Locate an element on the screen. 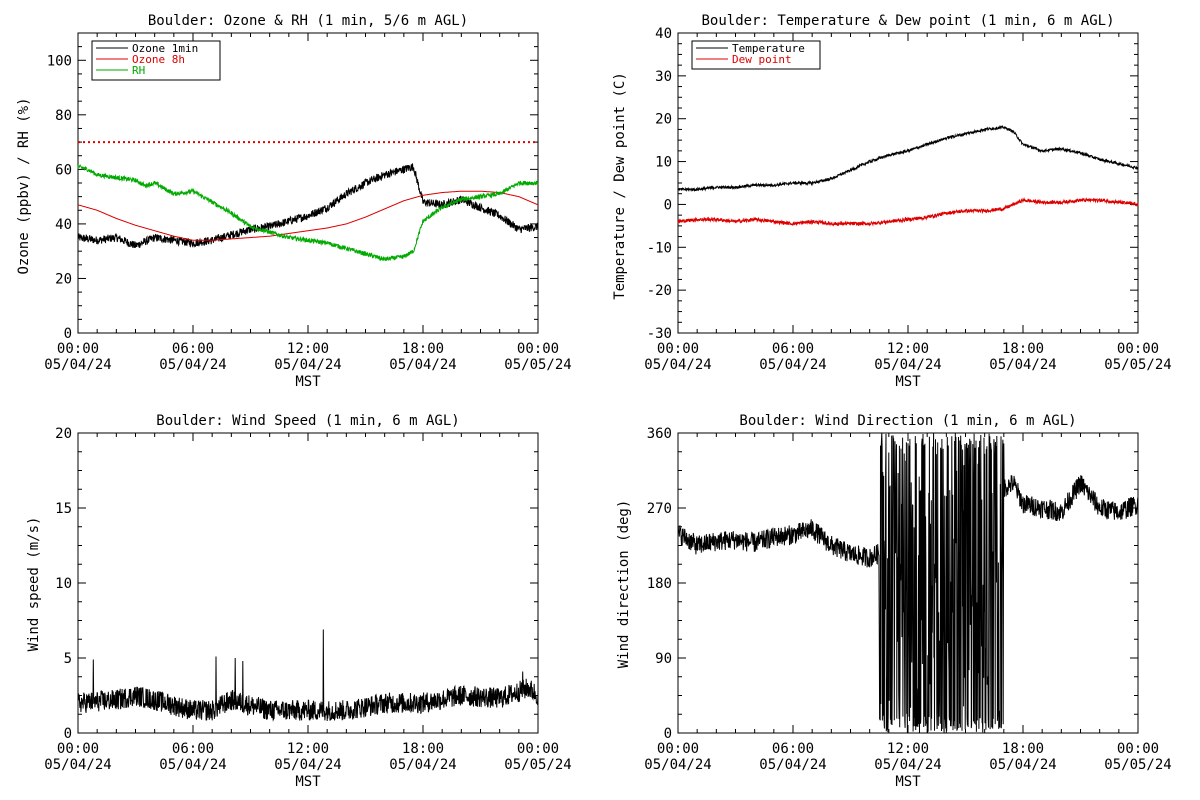 This screenshot has width=1200, height=800. legend-box is located at coordinates (756, 55).